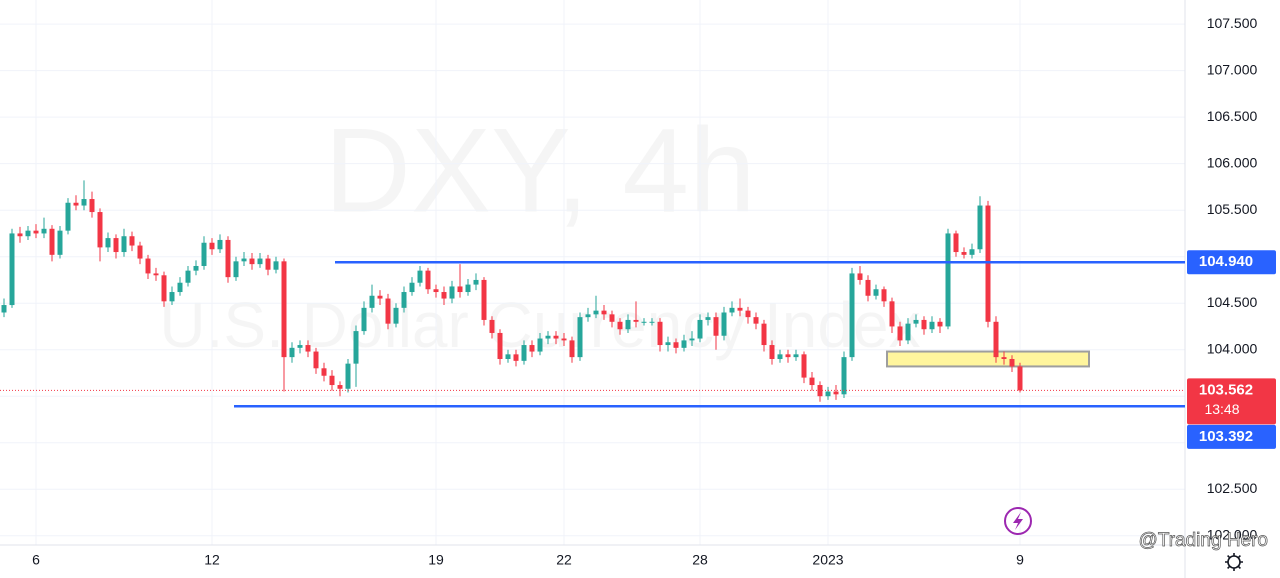 This screenshot has width=1280, height=578. I want to click on x-tick-label: 22, so click(564, 560).